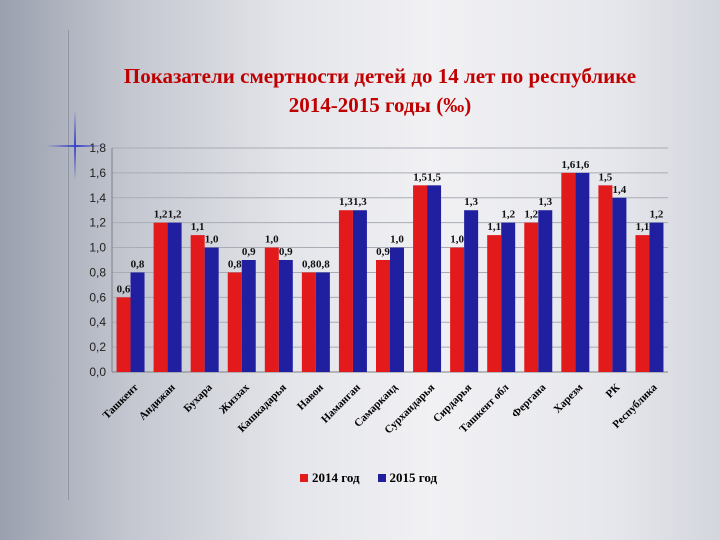 The width and height of the screenshot is (720, 540). I want to click on x-tick-label: Харезм, so click(568, 398).